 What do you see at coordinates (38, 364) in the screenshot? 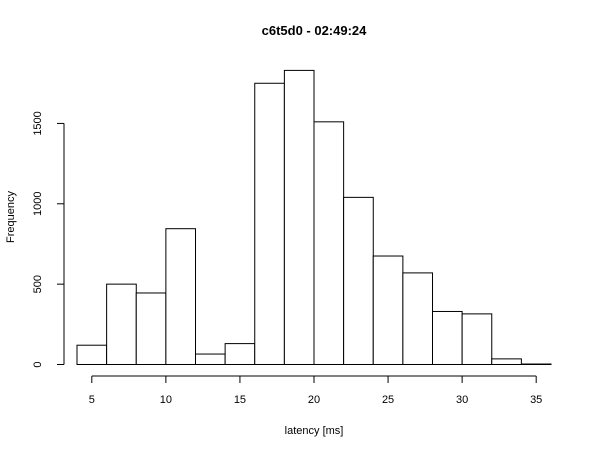
I see `y-tick-label: 0` at bounding box center [38, 364].